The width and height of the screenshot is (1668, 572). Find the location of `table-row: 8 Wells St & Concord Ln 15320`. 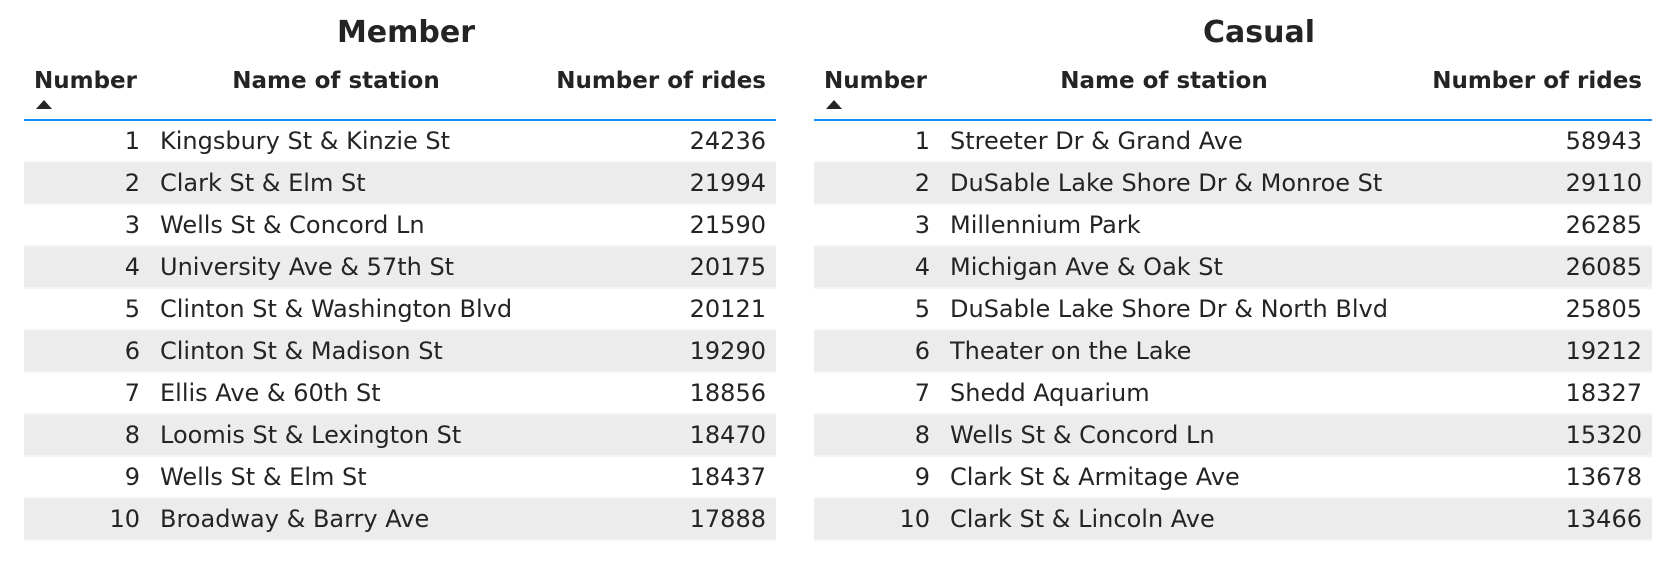

table-row: 8 Wells St & Concord Ln 15320 is located at coordinates (1233, 435).